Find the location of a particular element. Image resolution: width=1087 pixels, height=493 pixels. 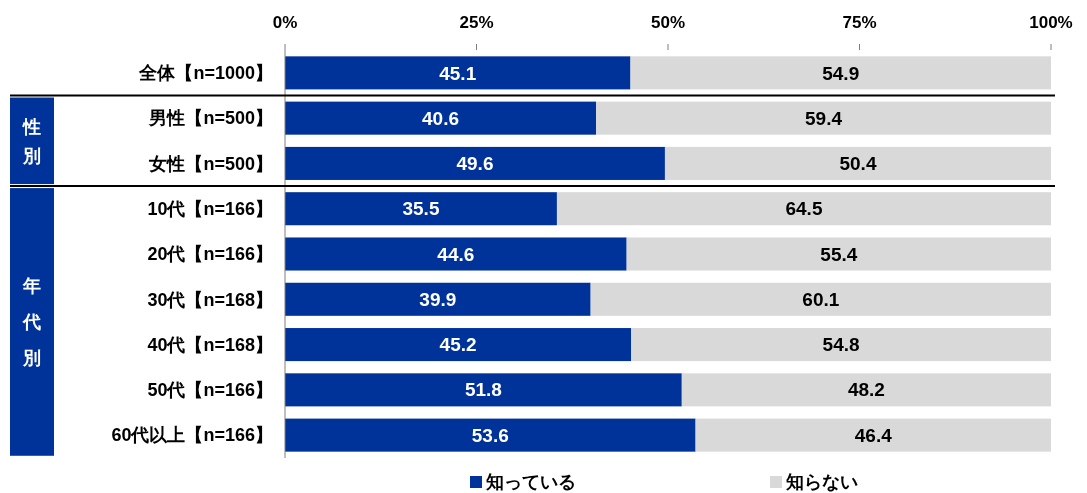

legend-label: 知らない is located at coordinates (821, 482).